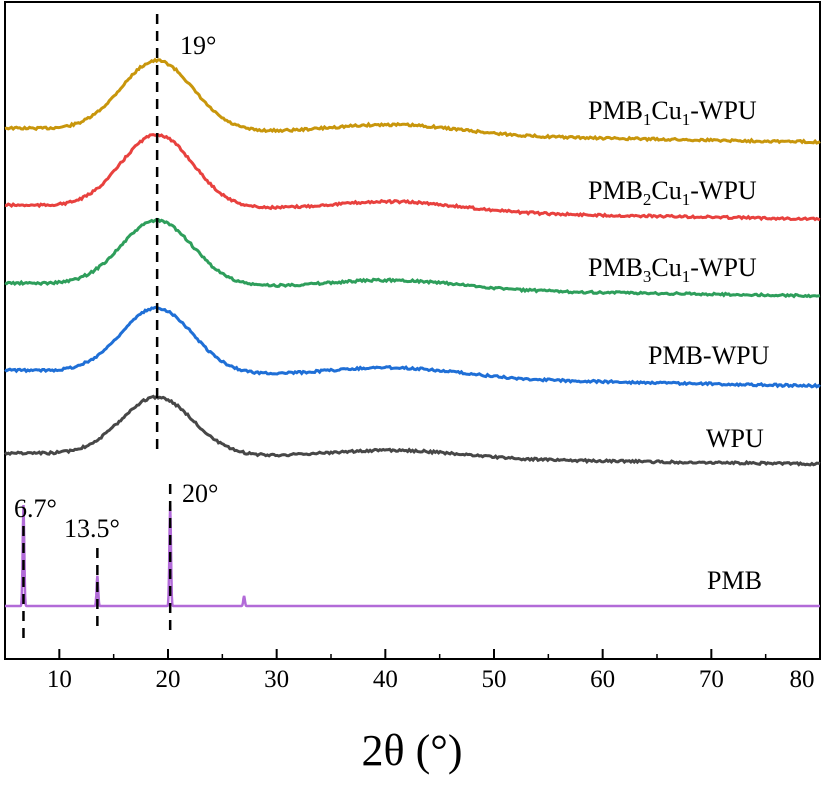 The width and height of the screenshot is (840, 792). I want to click on series-line-wpu, so click(412, 430).